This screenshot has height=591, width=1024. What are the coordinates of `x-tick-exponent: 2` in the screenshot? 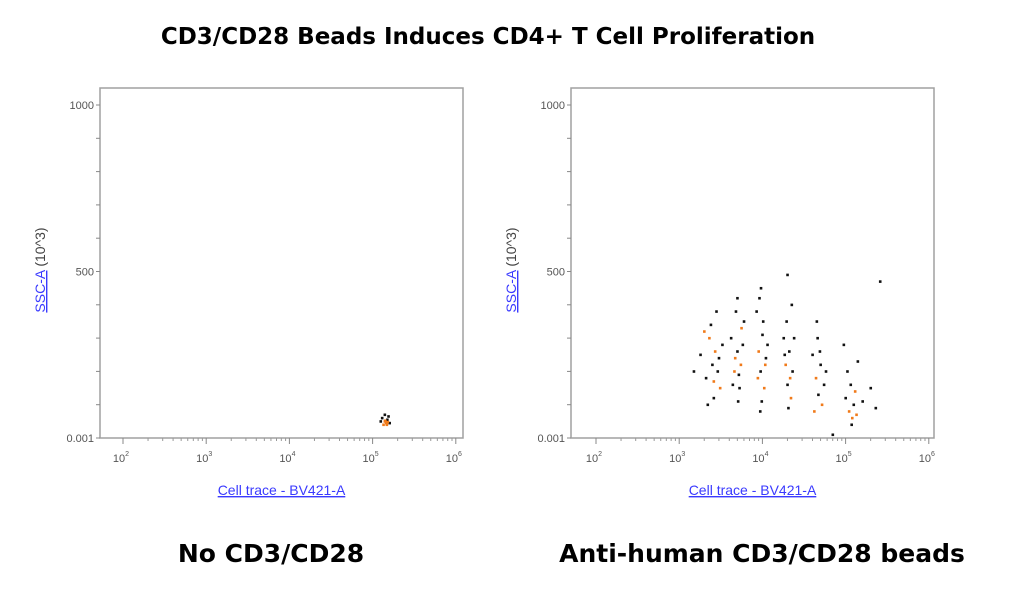 It's located at (127, 454).